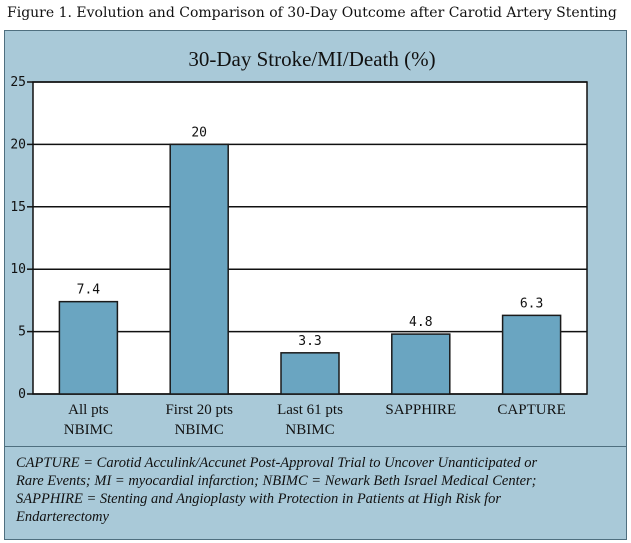 Image resolution: width=631 pixels, height=543 pixels. I want to click on y-tick-label: 20, so click(18, 144).